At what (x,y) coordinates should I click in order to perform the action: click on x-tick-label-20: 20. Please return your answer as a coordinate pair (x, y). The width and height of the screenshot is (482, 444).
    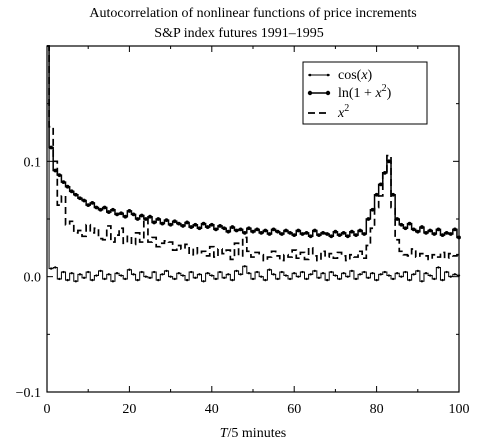
    Looking at the image, I should click on (129, 409).